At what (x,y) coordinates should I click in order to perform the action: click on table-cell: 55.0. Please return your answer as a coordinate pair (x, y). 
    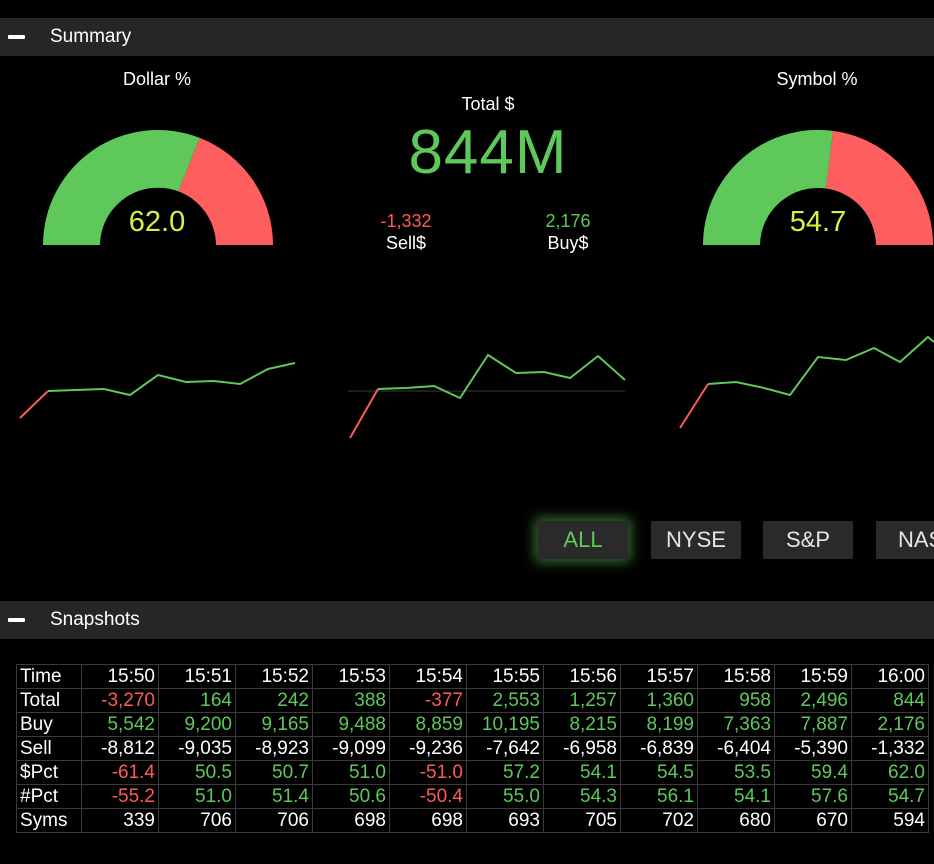
    Looking at the image, I should click on (505, 796).